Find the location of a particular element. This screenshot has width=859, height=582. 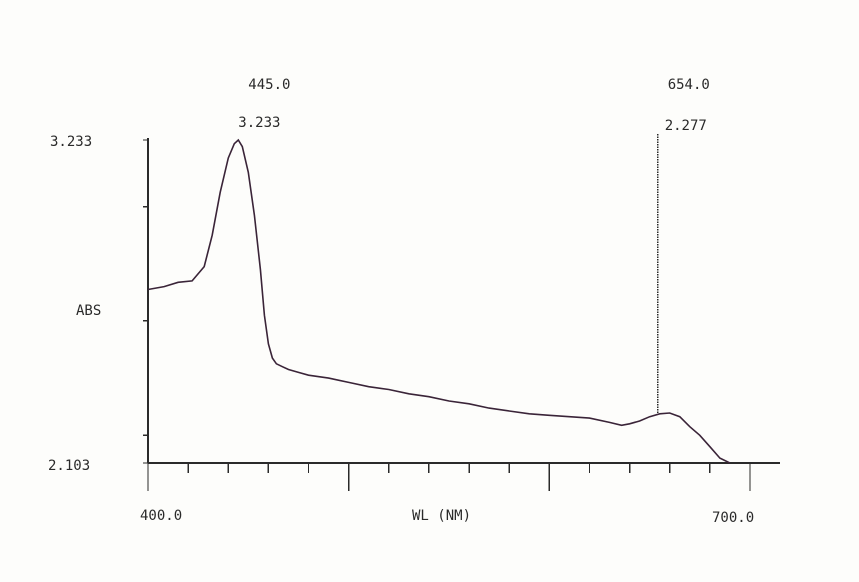

cursor-wavelength-label: 654.0 is located at coordinates (689, 85).